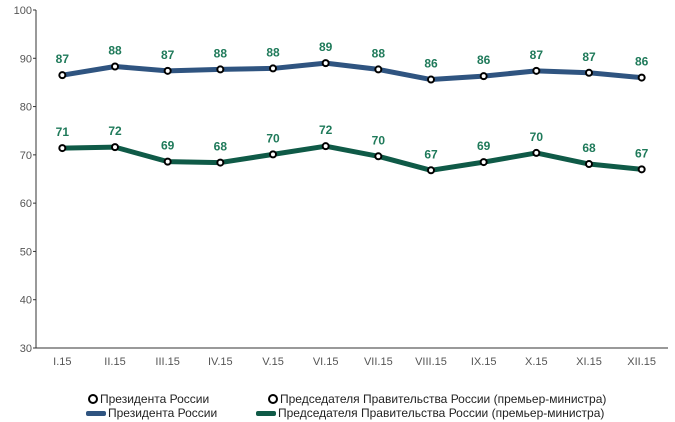 The width and height of the screenshot is (675, 422). Describe the element at coordinates (26, 156) in the screenshot. I see `y-tick-label: 70` at that location.